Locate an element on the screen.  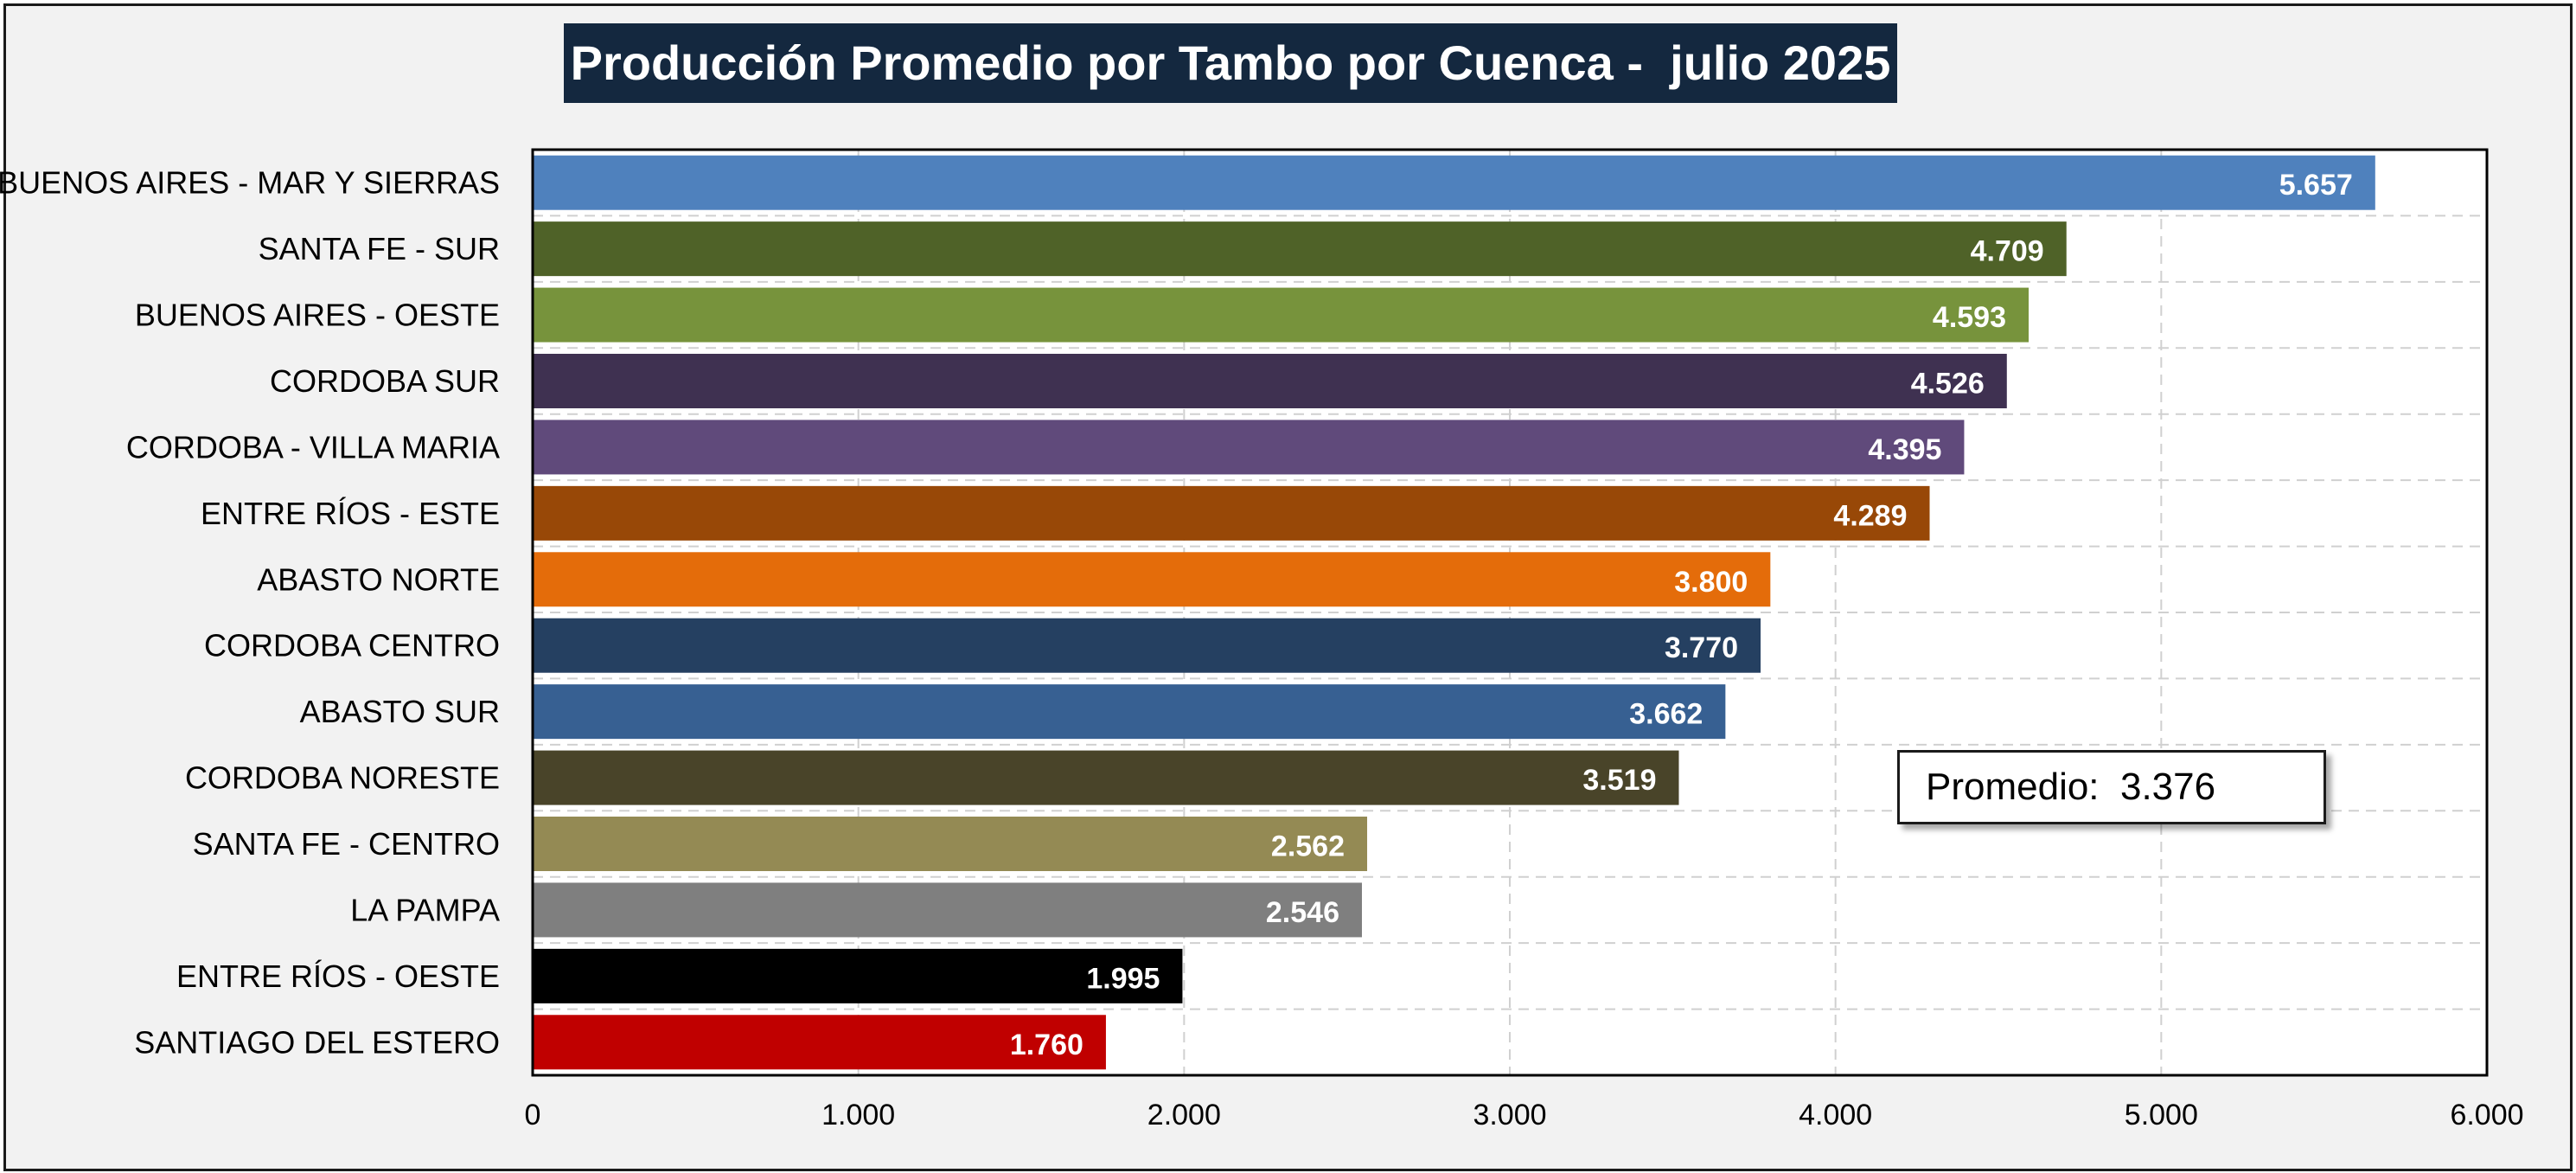
value-label: 2.546 is located at coordinates (1303, 912).